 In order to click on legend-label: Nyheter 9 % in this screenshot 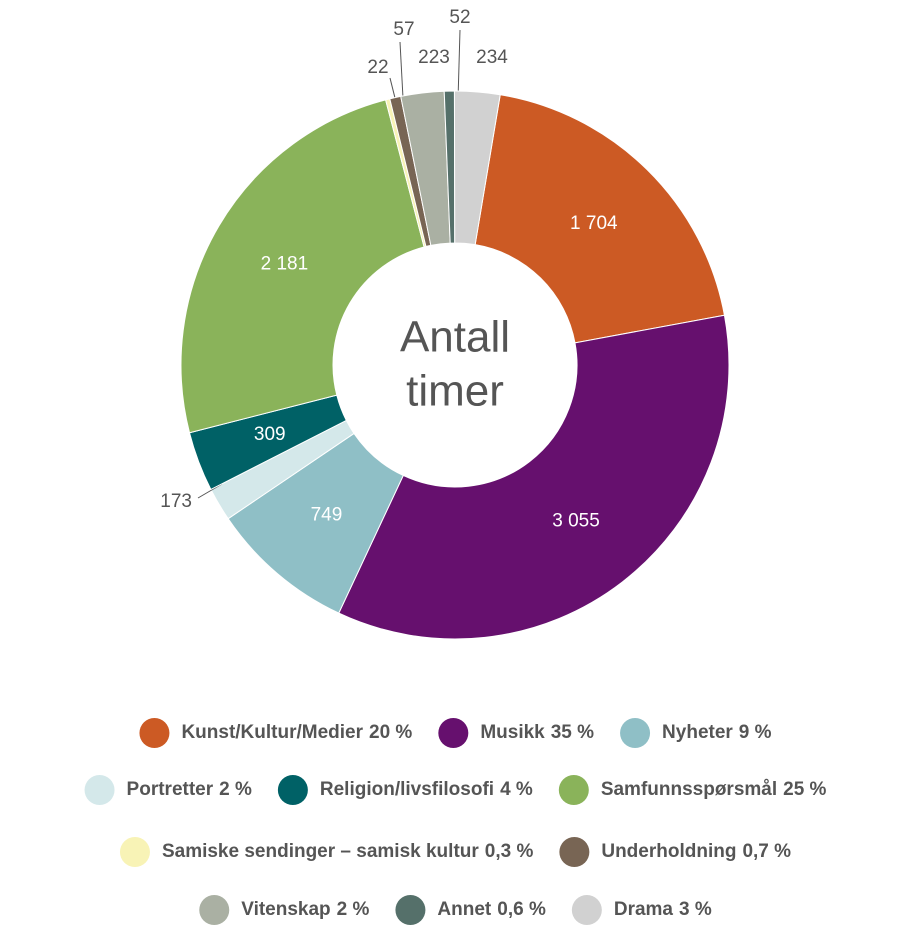, I will do `click(717, 732)`.